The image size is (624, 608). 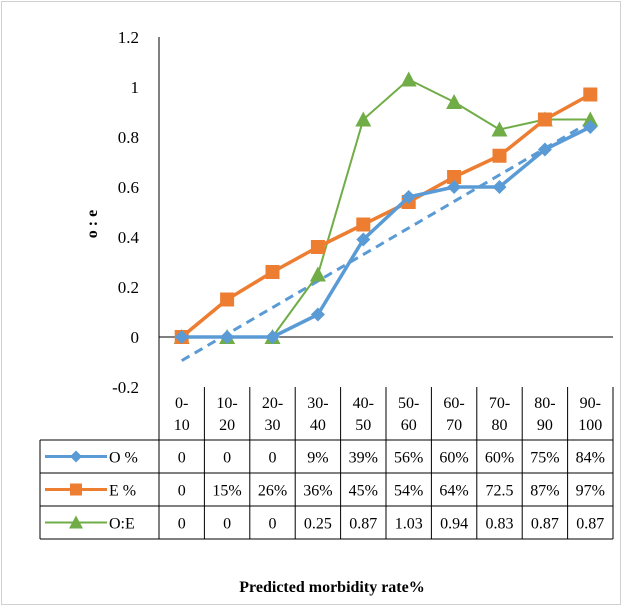 I want to click on table-cell: 9%, so click(x=317, y=458).